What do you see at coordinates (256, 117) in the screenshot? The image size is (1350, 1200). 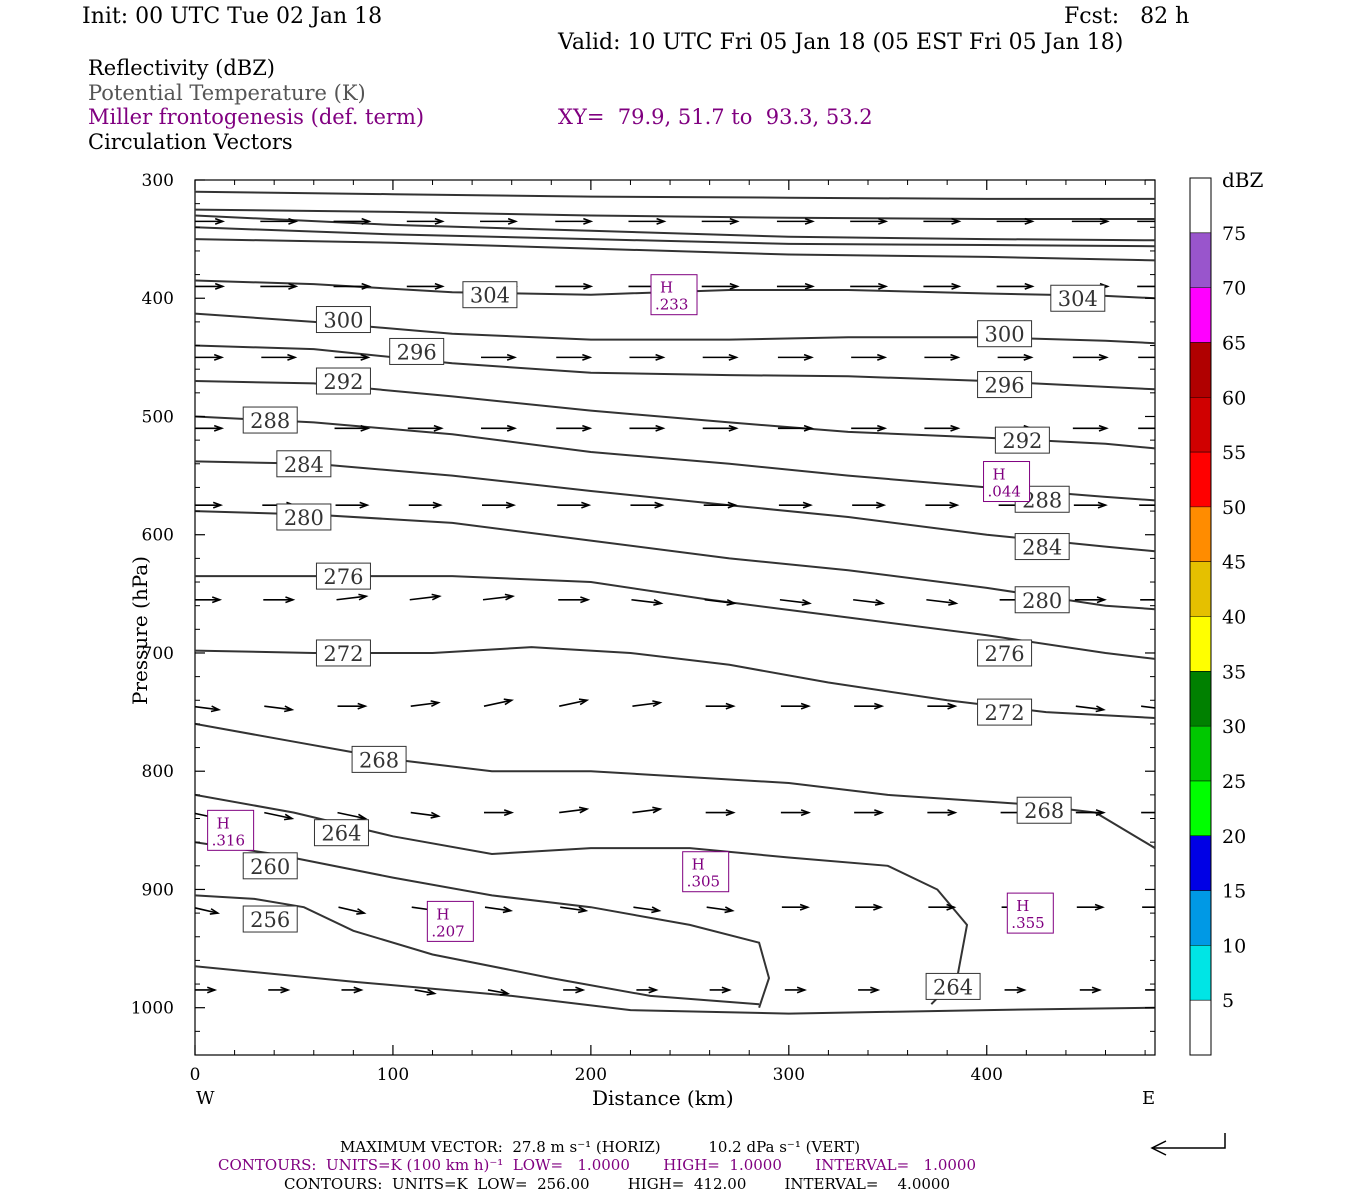 I see `field-frontogenesis: Miller frontogenesis (def. term)` at bounding box center [256, 117].